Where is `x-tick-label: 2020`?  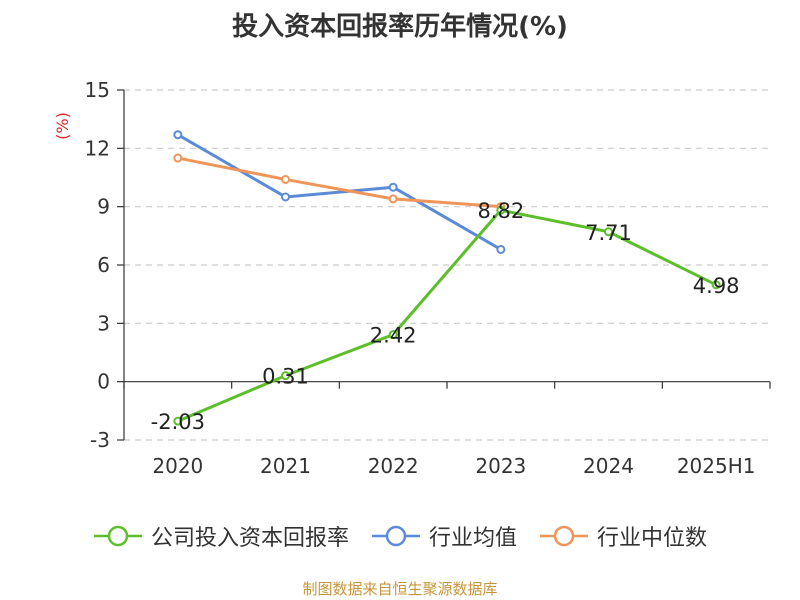
x-tick-label: 2020 is located at coordinates (177, 466).